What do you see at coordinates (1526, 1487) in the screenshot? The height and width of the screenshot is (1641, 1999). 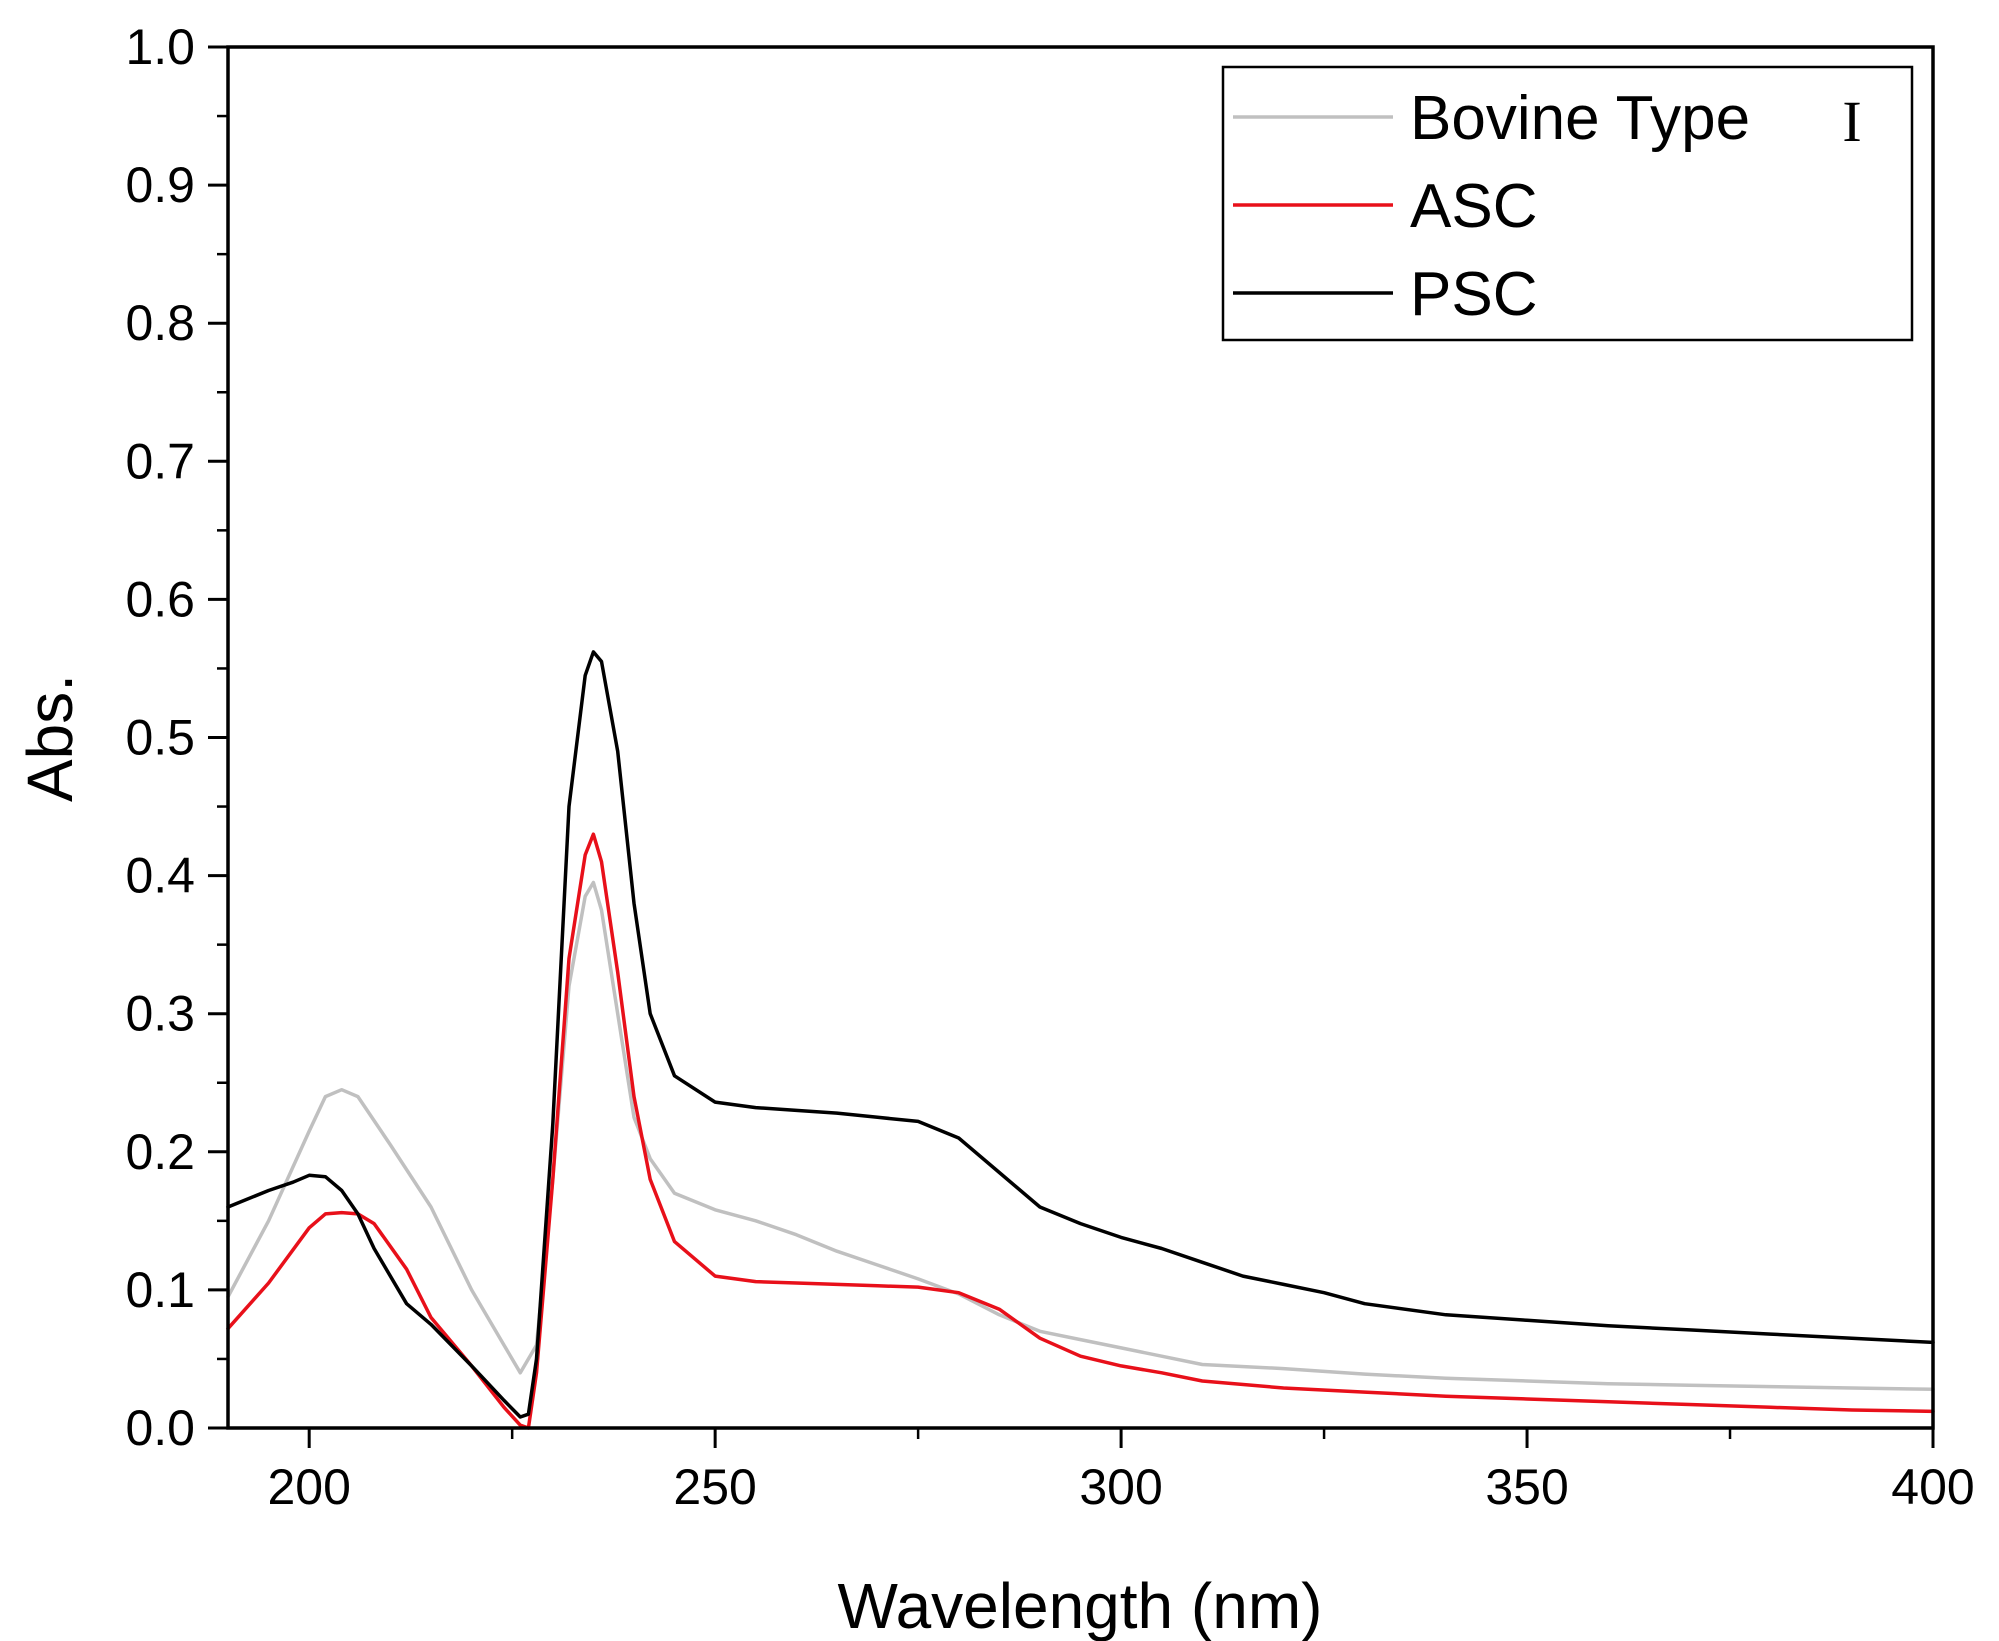 I see `x-tick-label: 350` at bounding box center [1526, 1487].